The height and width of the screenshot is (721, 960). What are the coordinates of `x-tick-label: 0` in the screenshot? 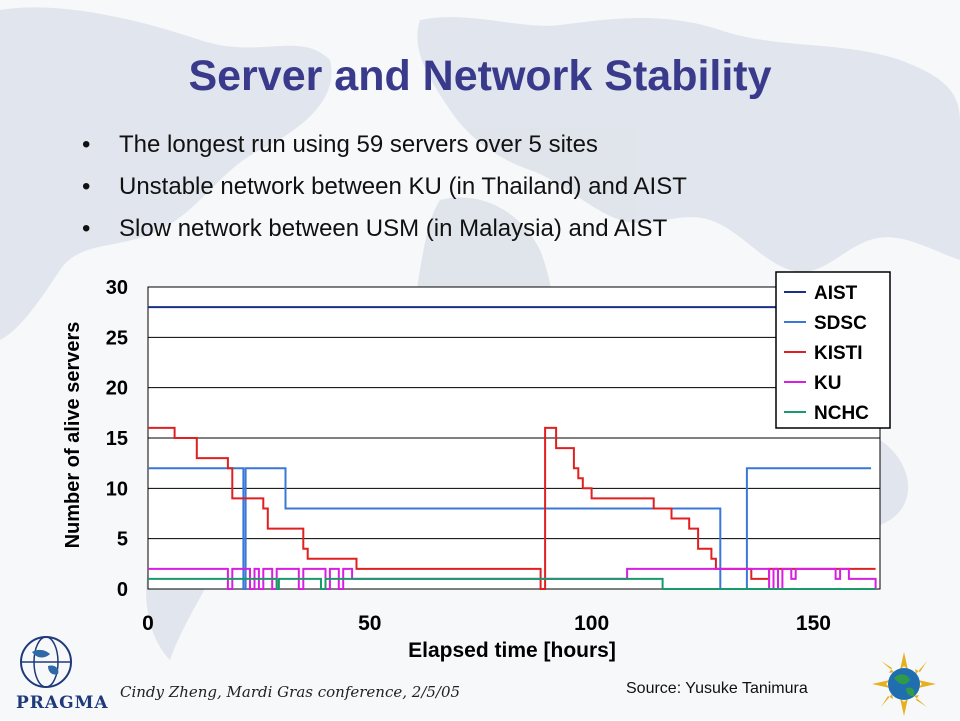 It's located at (148, 623).